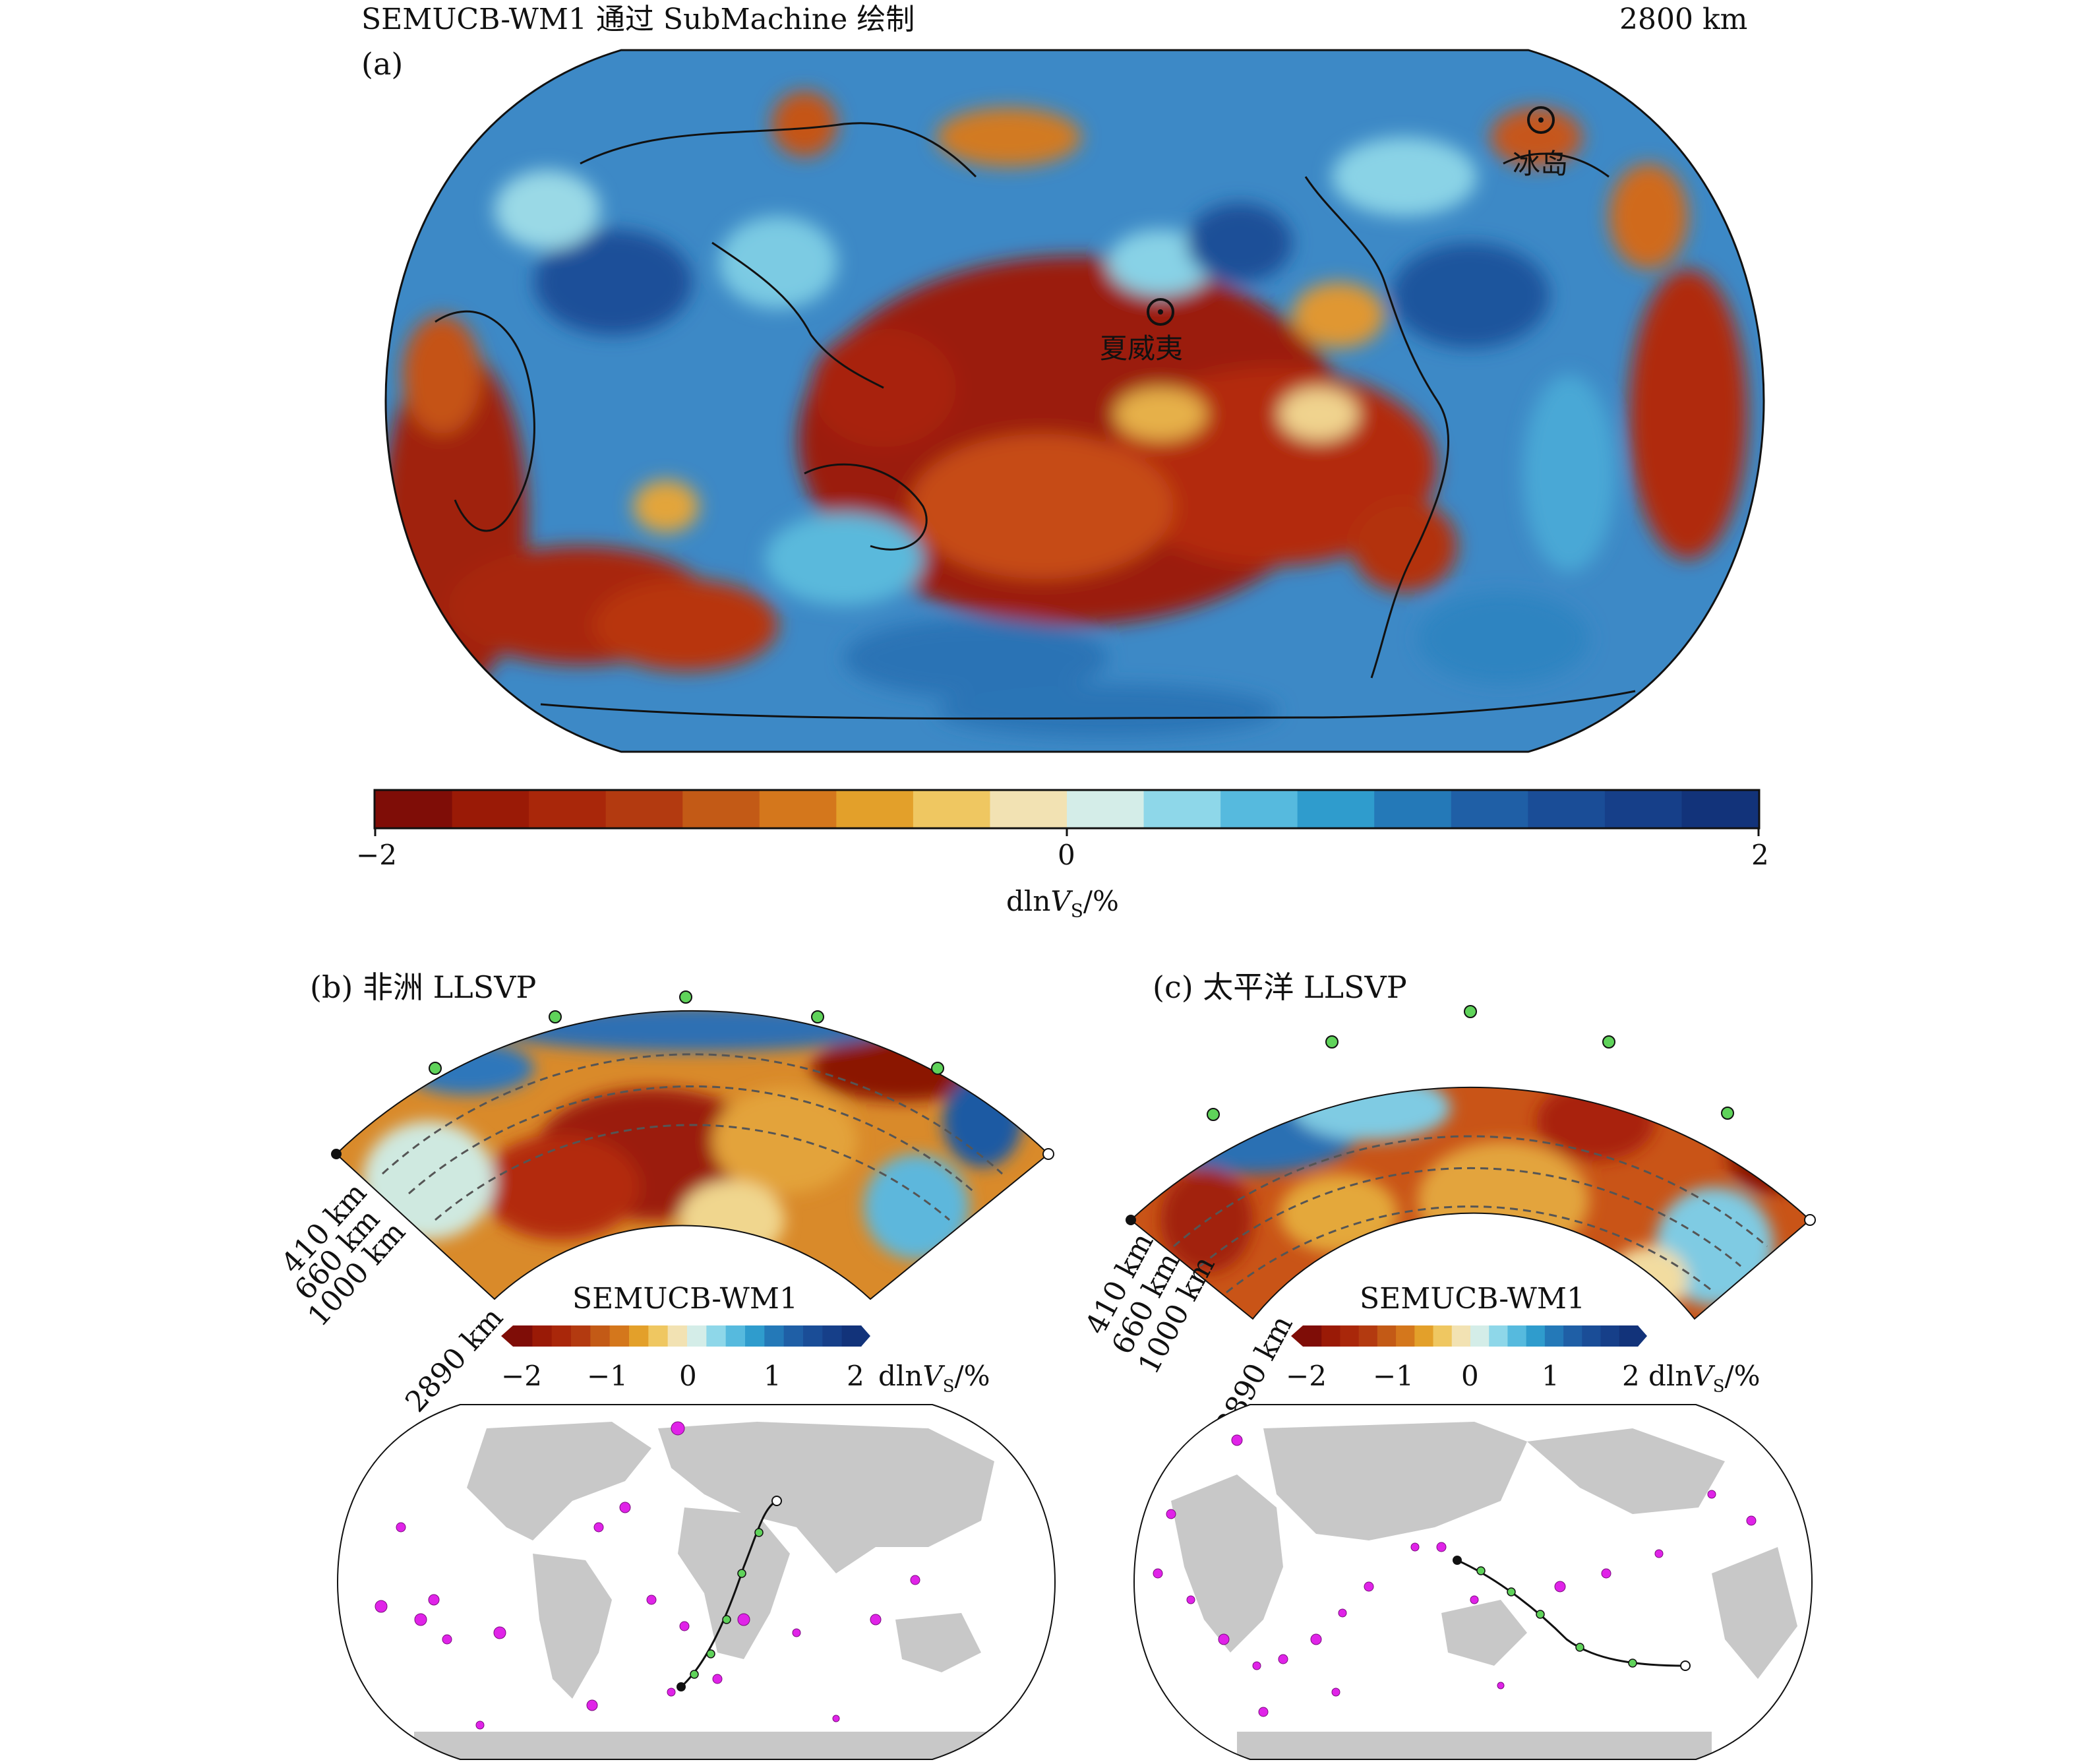  What do you see at coordinates (1473, 1582) in the screenshot?
I see `panel-c-locator-map` at bounding box center [1473, 1582].